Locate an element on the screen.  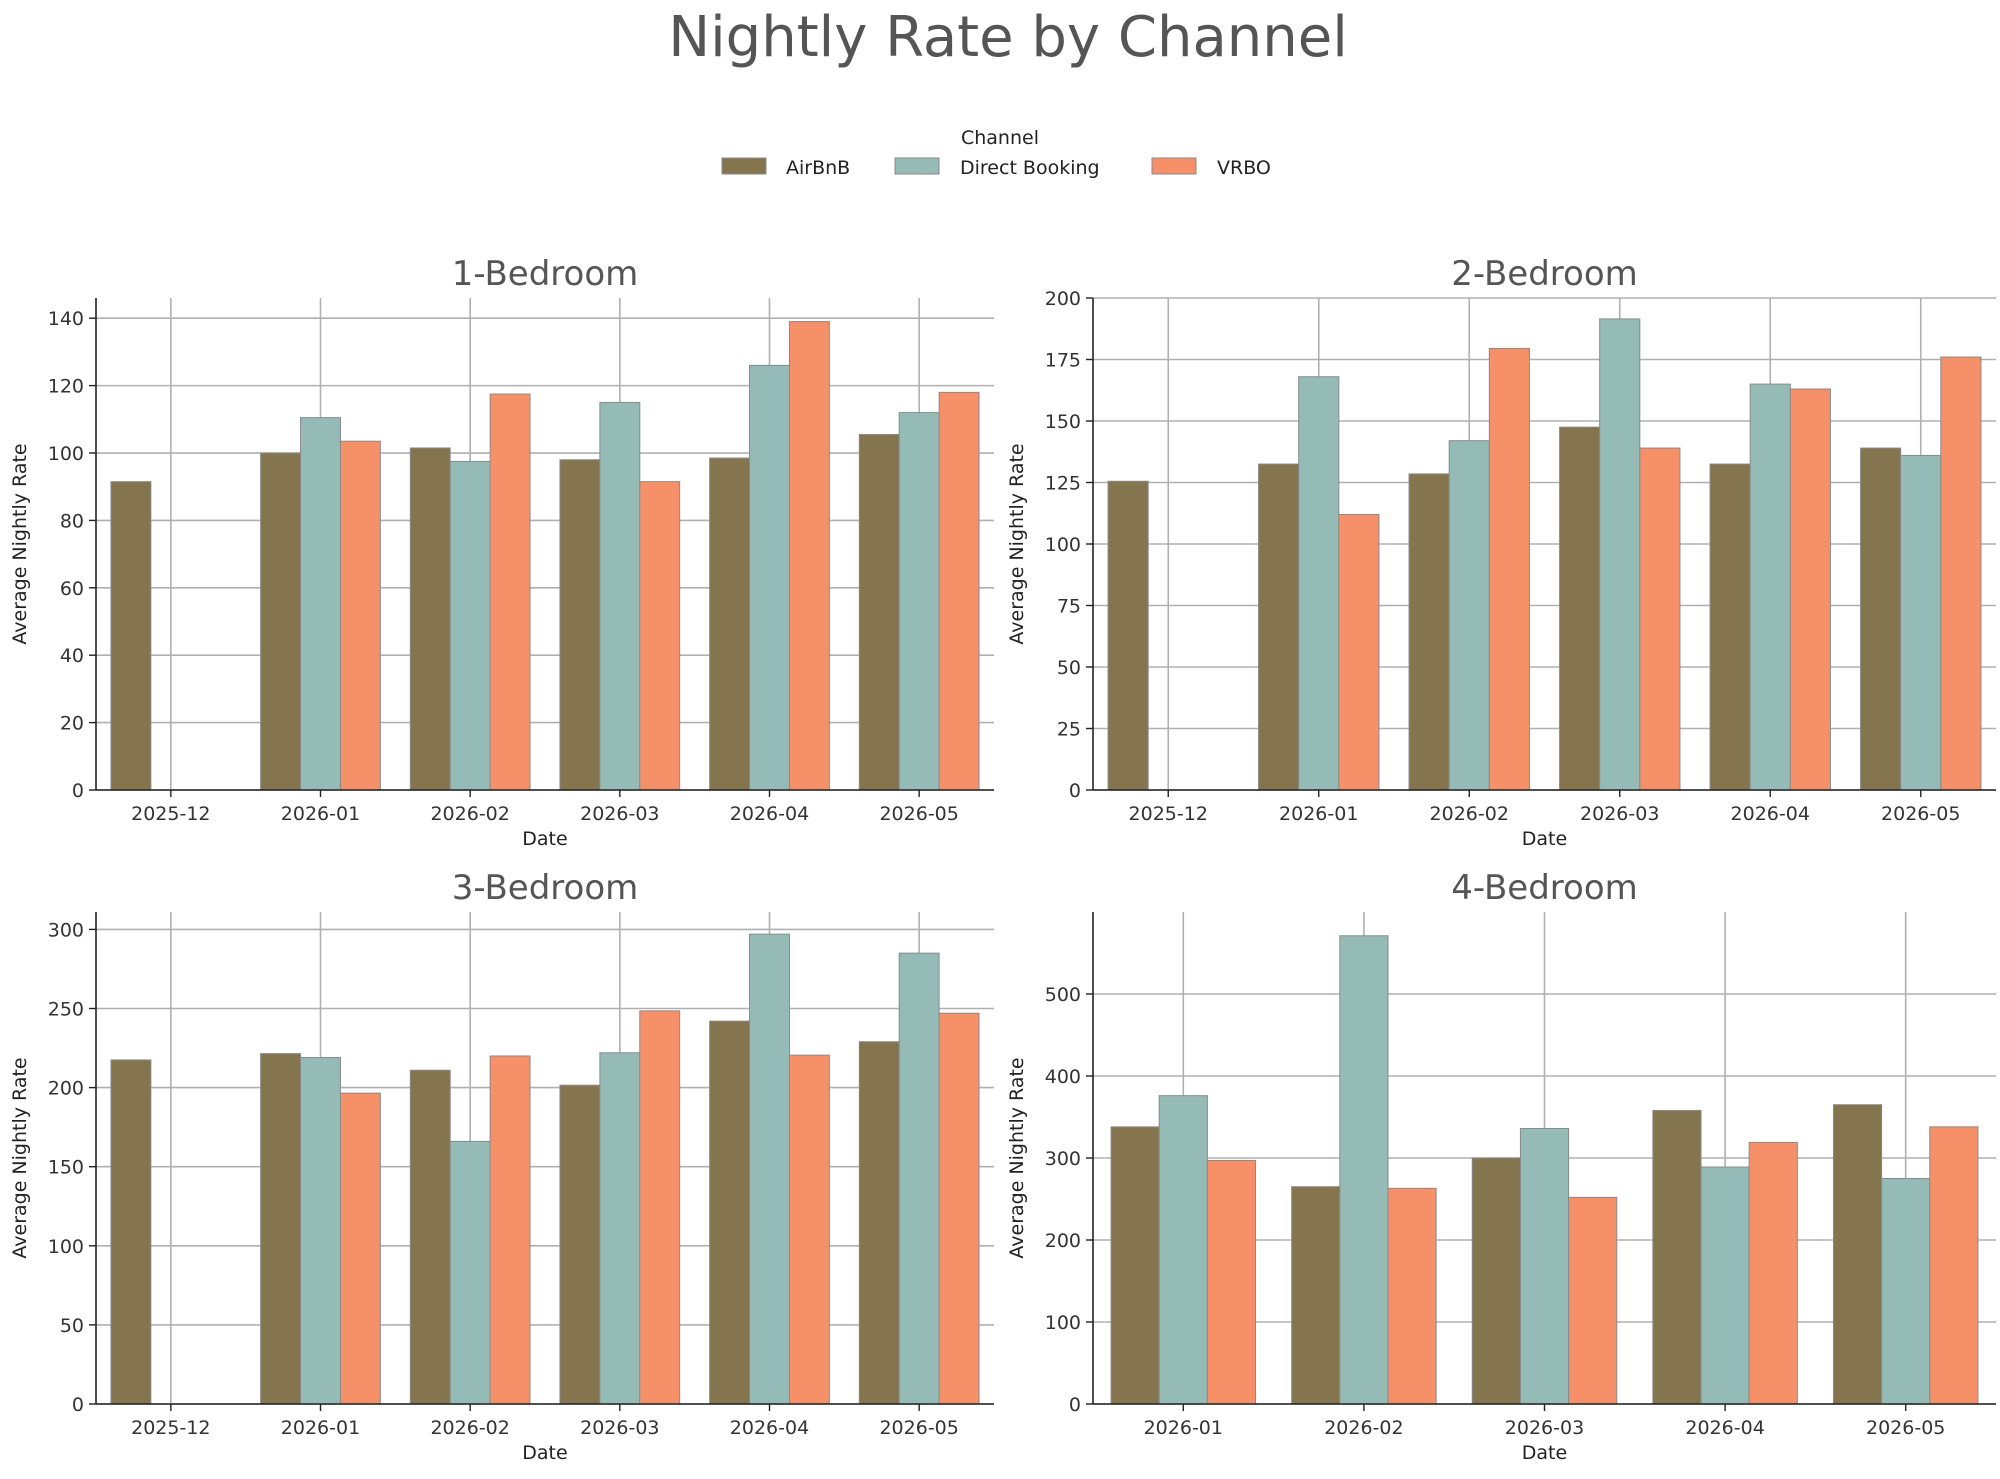
figure-title: Nightly Rate by Channel is located at coordinates (1008, 37).